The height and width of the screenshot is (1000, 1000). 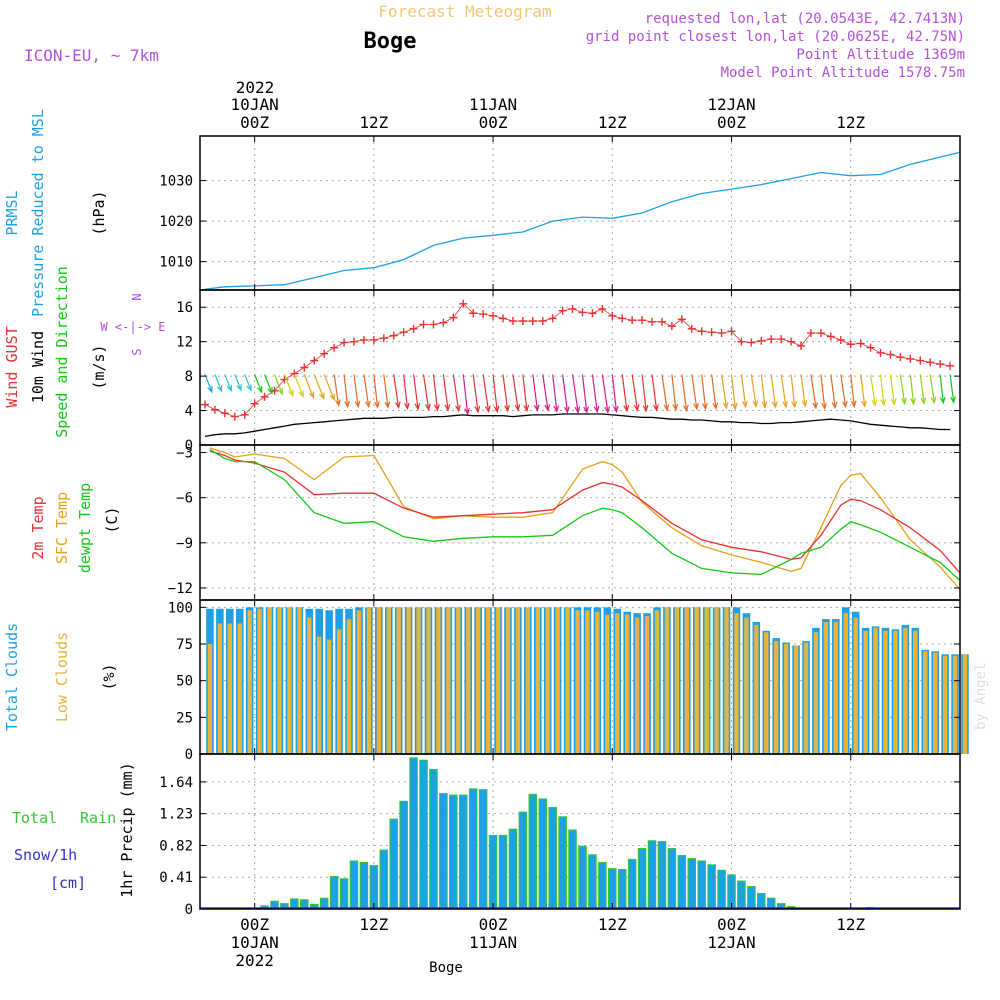 What do you see at coordinates (184, 308) in the screenshot?
I see `ytick-label-wind: 16` at bounding box center [184, 308].